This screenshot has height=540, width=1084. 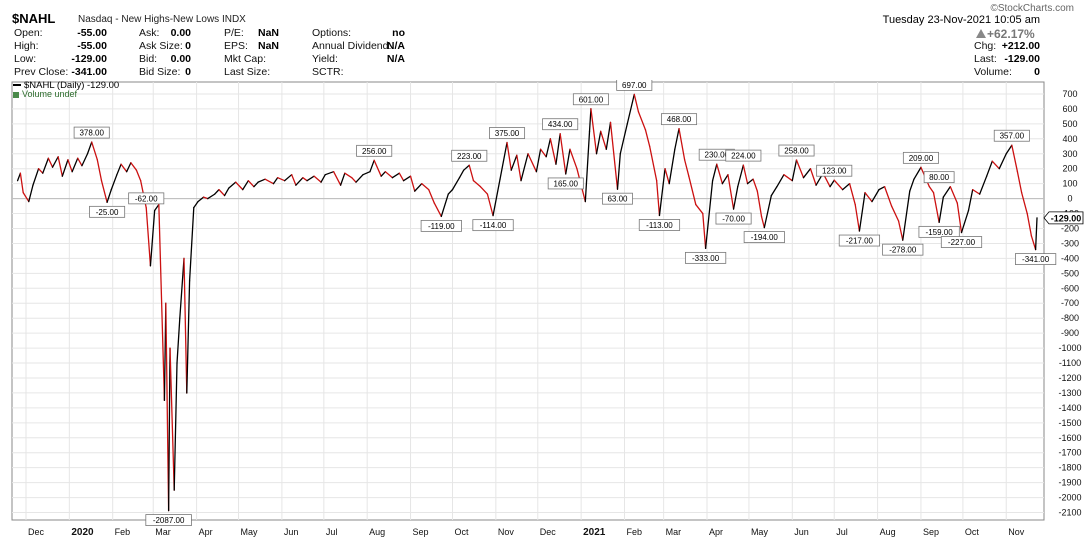 I want to click on annotation-label: -159.00, so click(x=940, y=232).